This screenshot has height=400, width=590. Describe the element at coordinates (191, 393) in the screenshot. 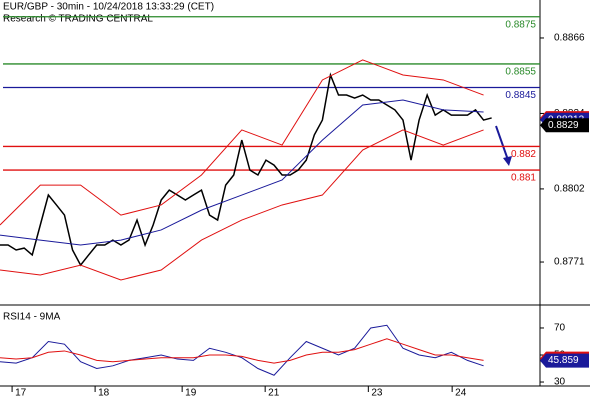

I see `x-tick-label: 19` at that location.